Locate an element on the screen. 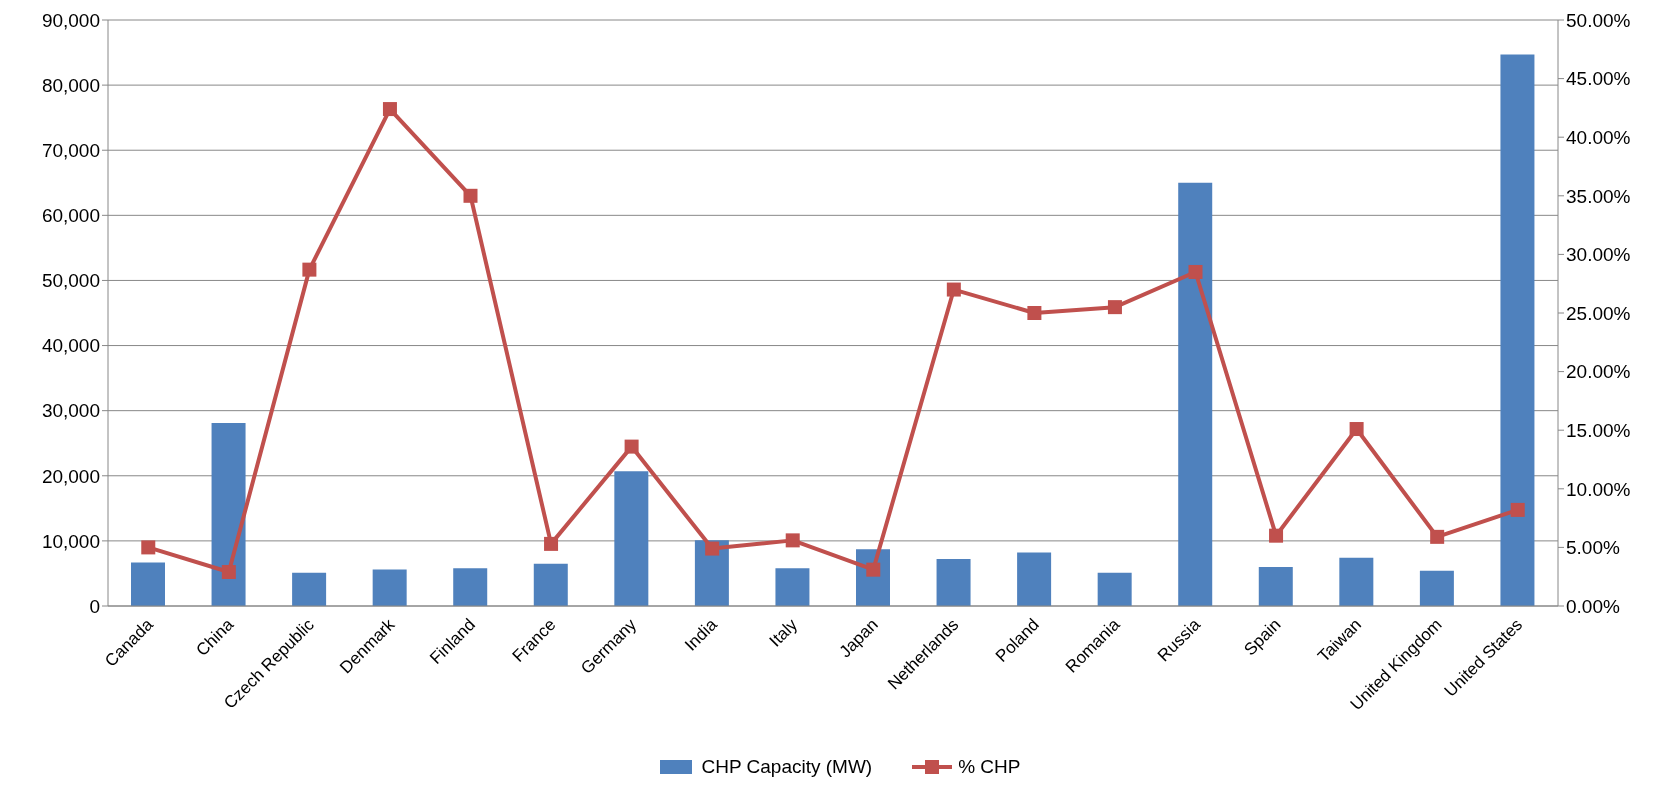  y-tick-label: 80,000 is located at coordinates (70, 85).